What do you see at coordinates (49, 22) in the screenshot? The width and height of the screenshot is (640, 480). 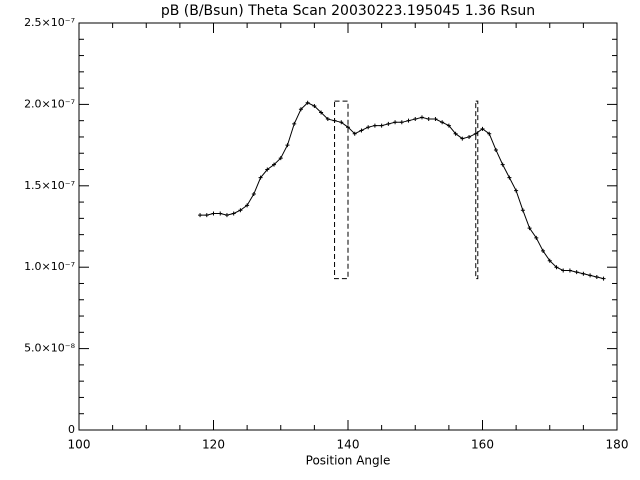 I see `y-tick-label: 2.5×10⁻⁷` at bounding box center [49, 22].